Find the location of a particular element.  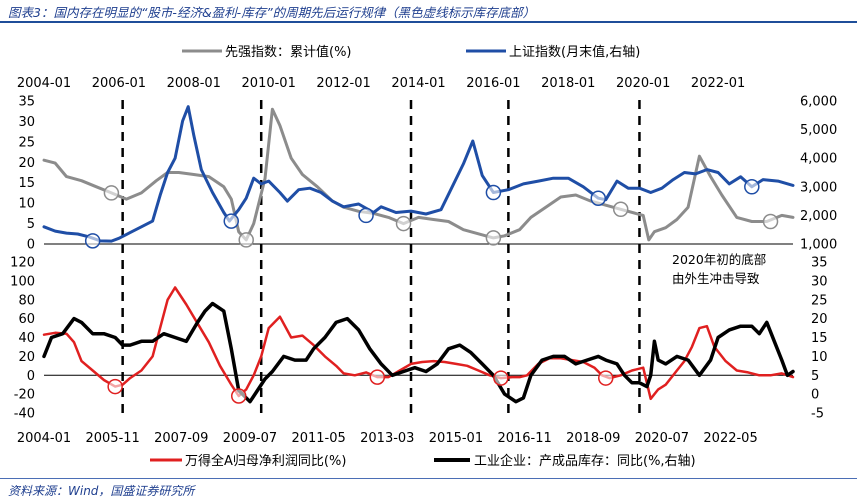

top-date-label: 2022-01 is located at coordinates (718, 83).